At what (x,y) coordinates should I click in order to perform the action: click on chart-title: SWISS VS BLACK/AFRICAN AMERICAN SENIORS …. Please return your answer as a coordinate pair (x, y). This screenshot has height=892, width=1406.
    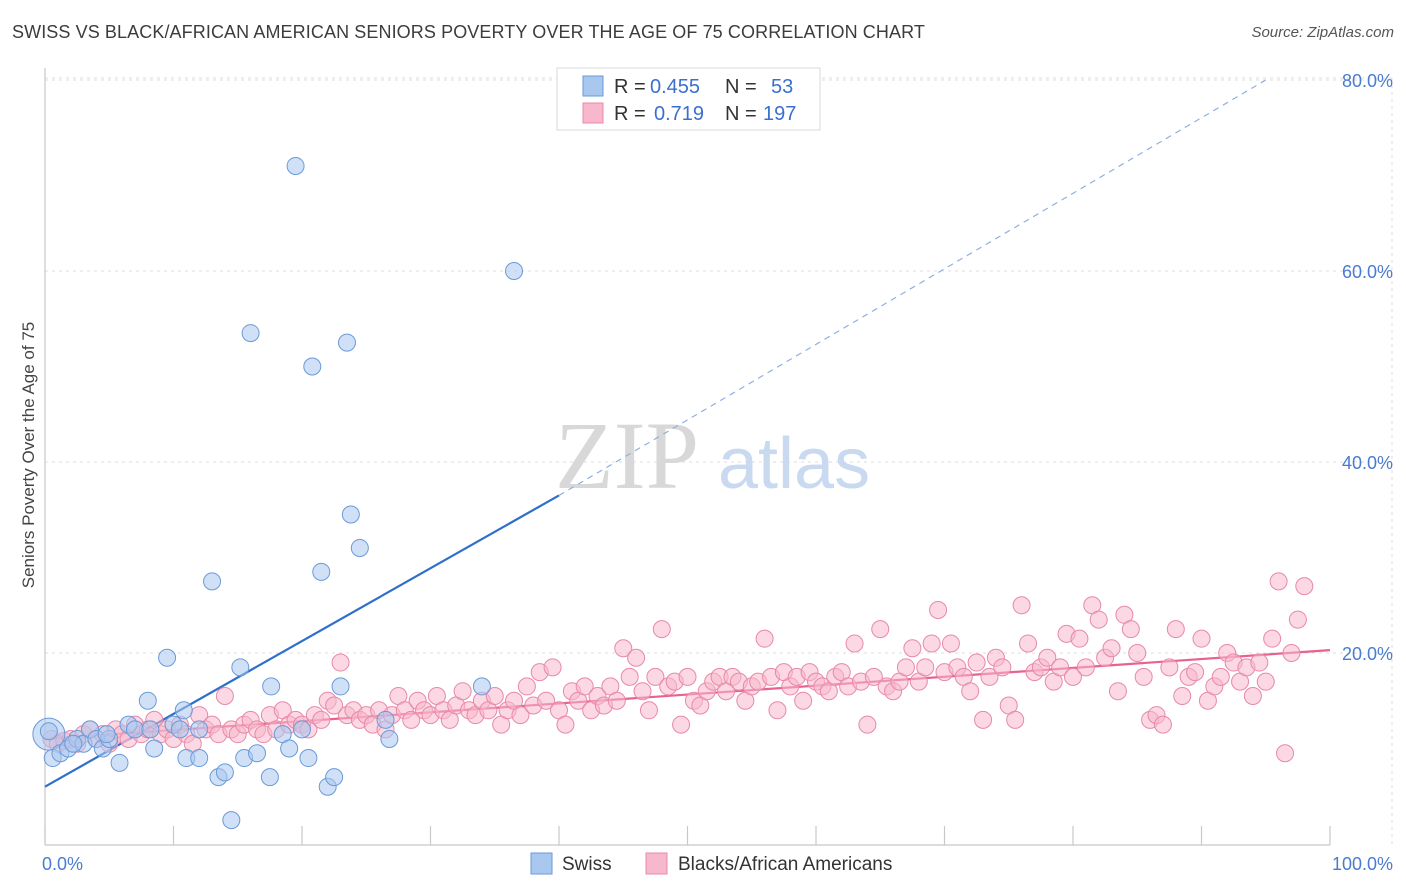
    Looking at the image, I should click on (468, 32).